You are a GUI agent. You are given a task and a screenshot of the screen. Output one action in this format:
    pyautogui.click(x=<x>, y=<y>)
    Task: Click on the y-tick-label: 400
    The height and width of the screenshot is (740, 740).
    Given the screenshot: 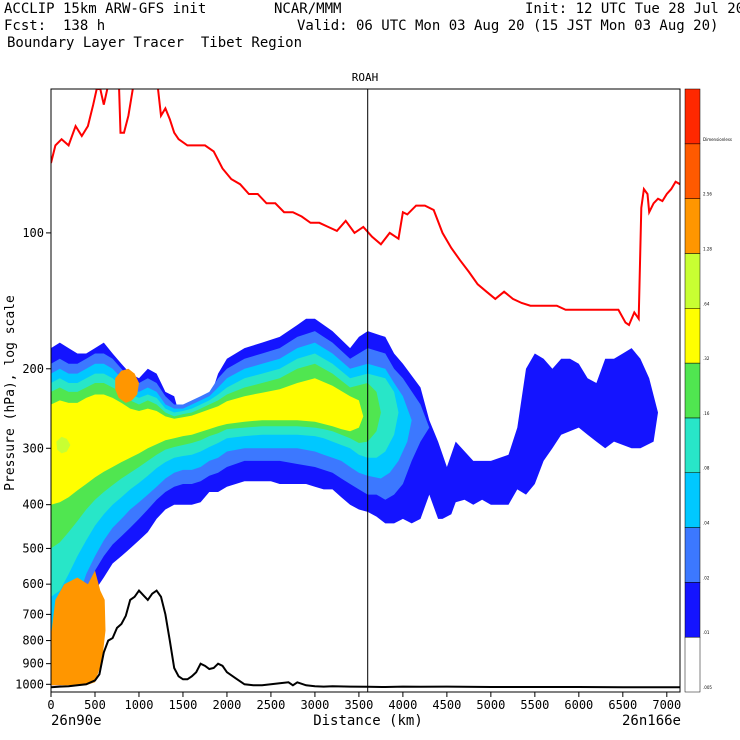 What is the action you would take?
    pyautogui.click(x=33, y=505)
    